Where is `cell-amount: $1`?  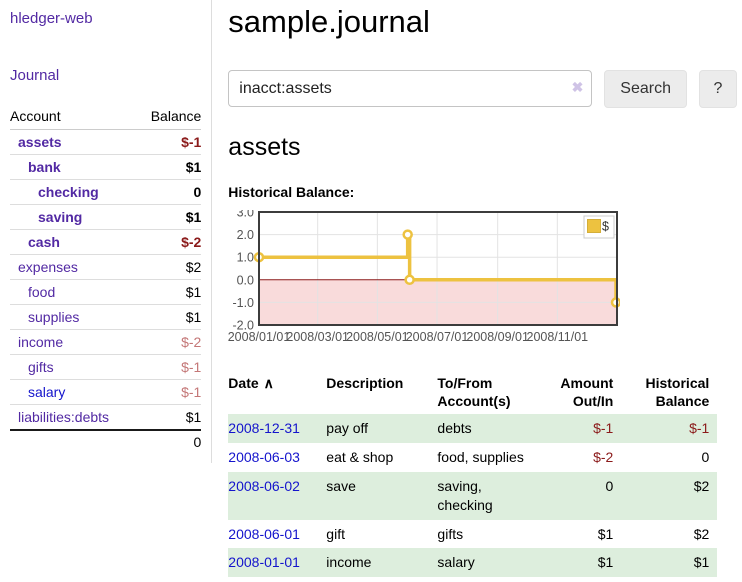 cell-amount: $1 is located at coordinates (605, 562).